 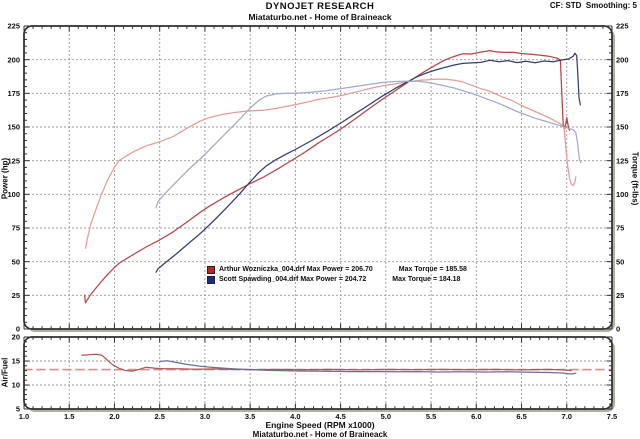 What do you see at coordinates (5, 178) in the screenshot?
I see `power-axis-title: Power (hp)` at bounding box center [5, 178].